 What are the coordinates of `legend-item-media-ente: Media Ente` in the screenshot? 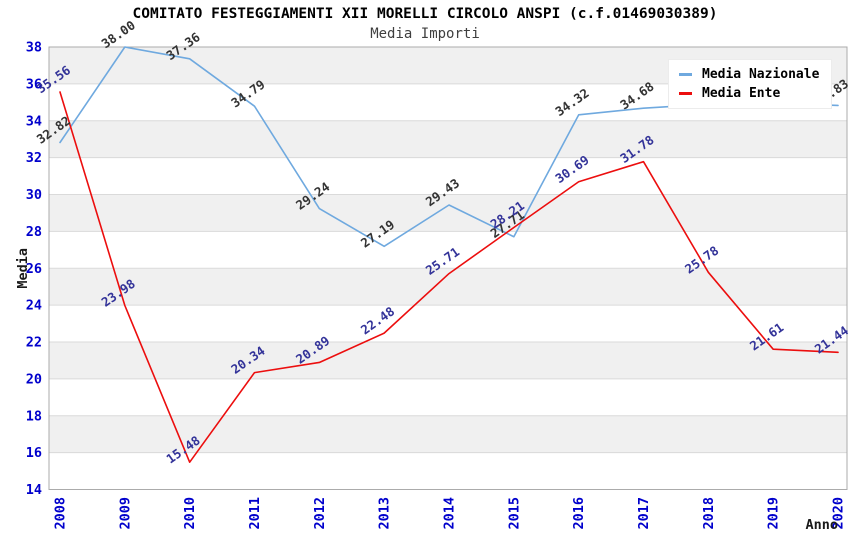 It's located at (749, 93).